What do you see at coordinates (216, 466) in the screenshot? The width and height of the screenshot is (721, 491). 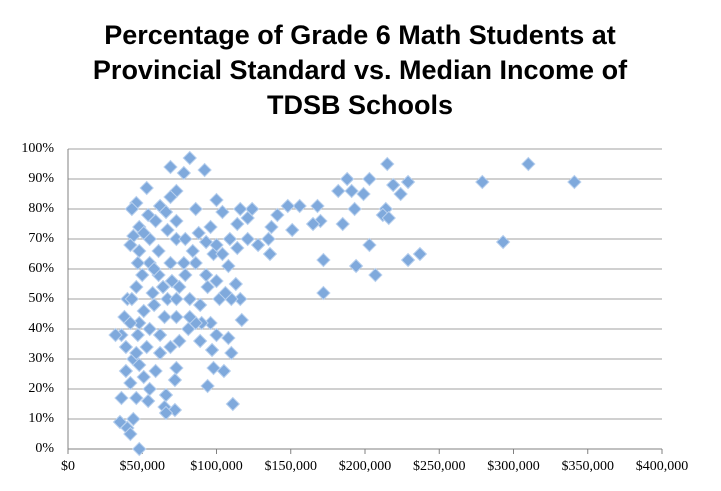 I see `x-tick-label: $100,000` at bounding box center [216, 466].